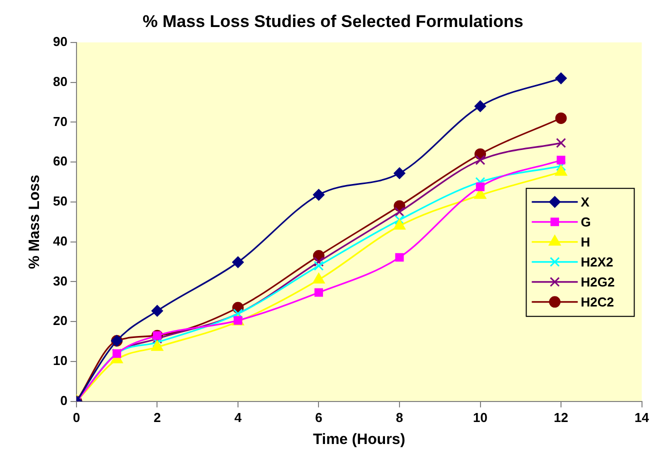 This screenshot has height=459, width=652. I want to click on y-tick-label: 60, so click(60, 161).